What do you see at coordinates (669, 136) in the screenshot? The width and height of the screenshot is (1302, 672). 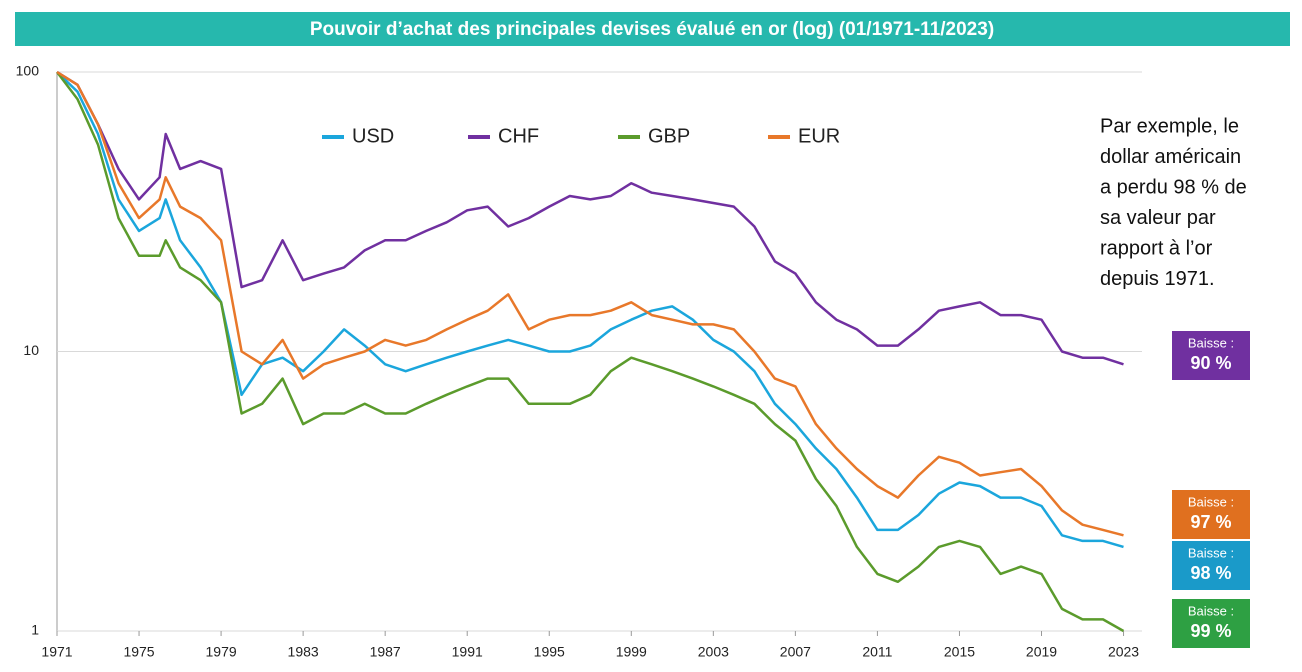 I see `legend-label: GBP` at bounding box center [669, 136].